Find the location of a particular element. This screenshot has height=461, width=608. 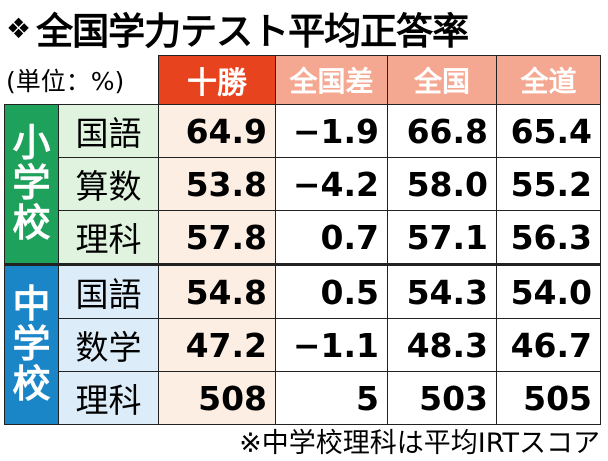

value-cell: 46.7 is located at coordinates (548, 345).